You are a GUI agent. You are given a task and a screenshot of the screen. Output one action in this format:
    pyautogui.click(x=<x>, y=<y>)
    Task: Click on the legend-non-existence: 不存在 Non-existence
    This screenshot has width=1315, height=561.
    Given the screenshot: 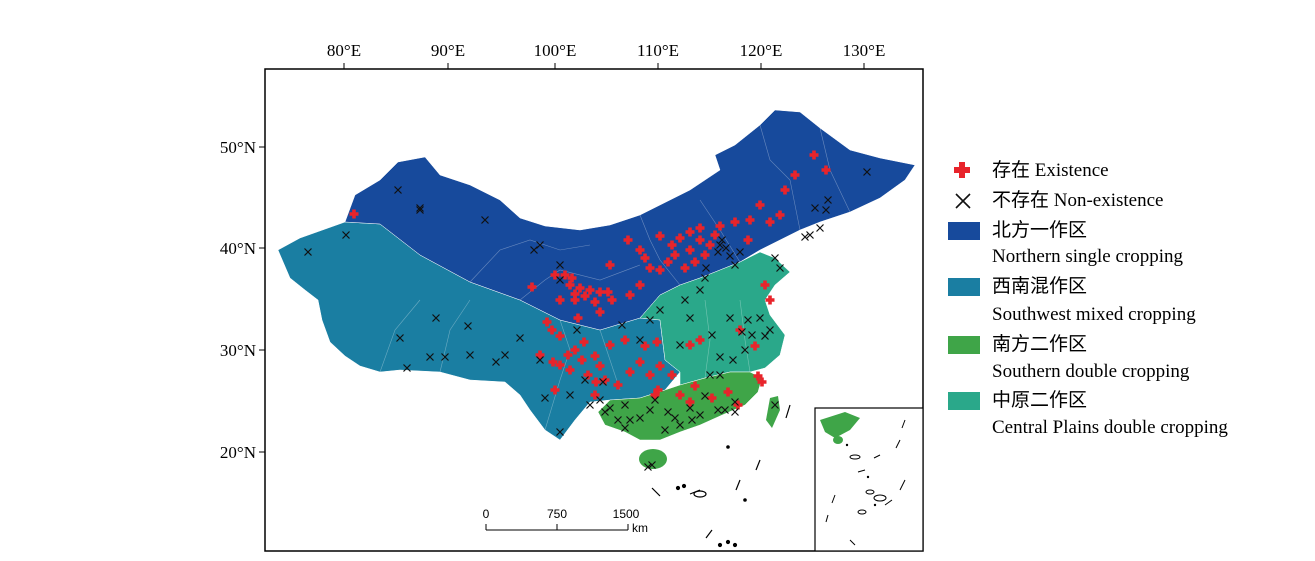 What is the action you would take?
    pyautogui.click(x=1128, y=201)
    